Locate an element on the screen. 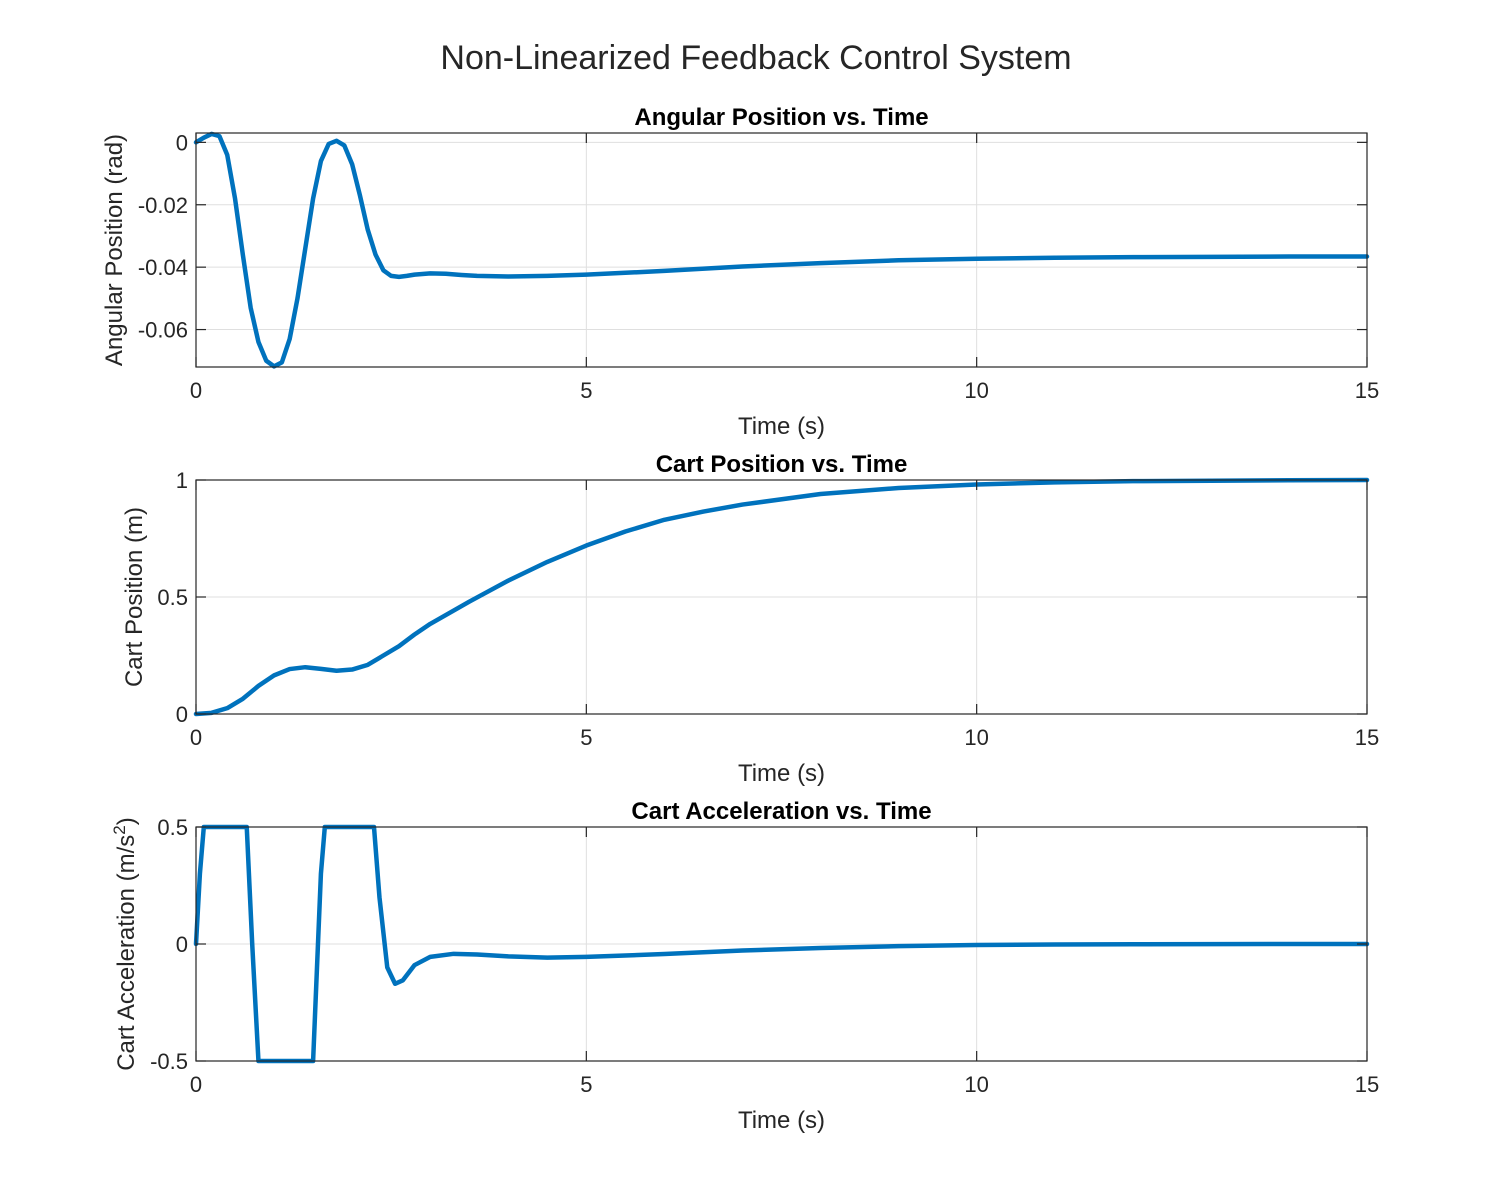  chart-0-y-tick-label-3: 0 is located at coordinates (182, 142).